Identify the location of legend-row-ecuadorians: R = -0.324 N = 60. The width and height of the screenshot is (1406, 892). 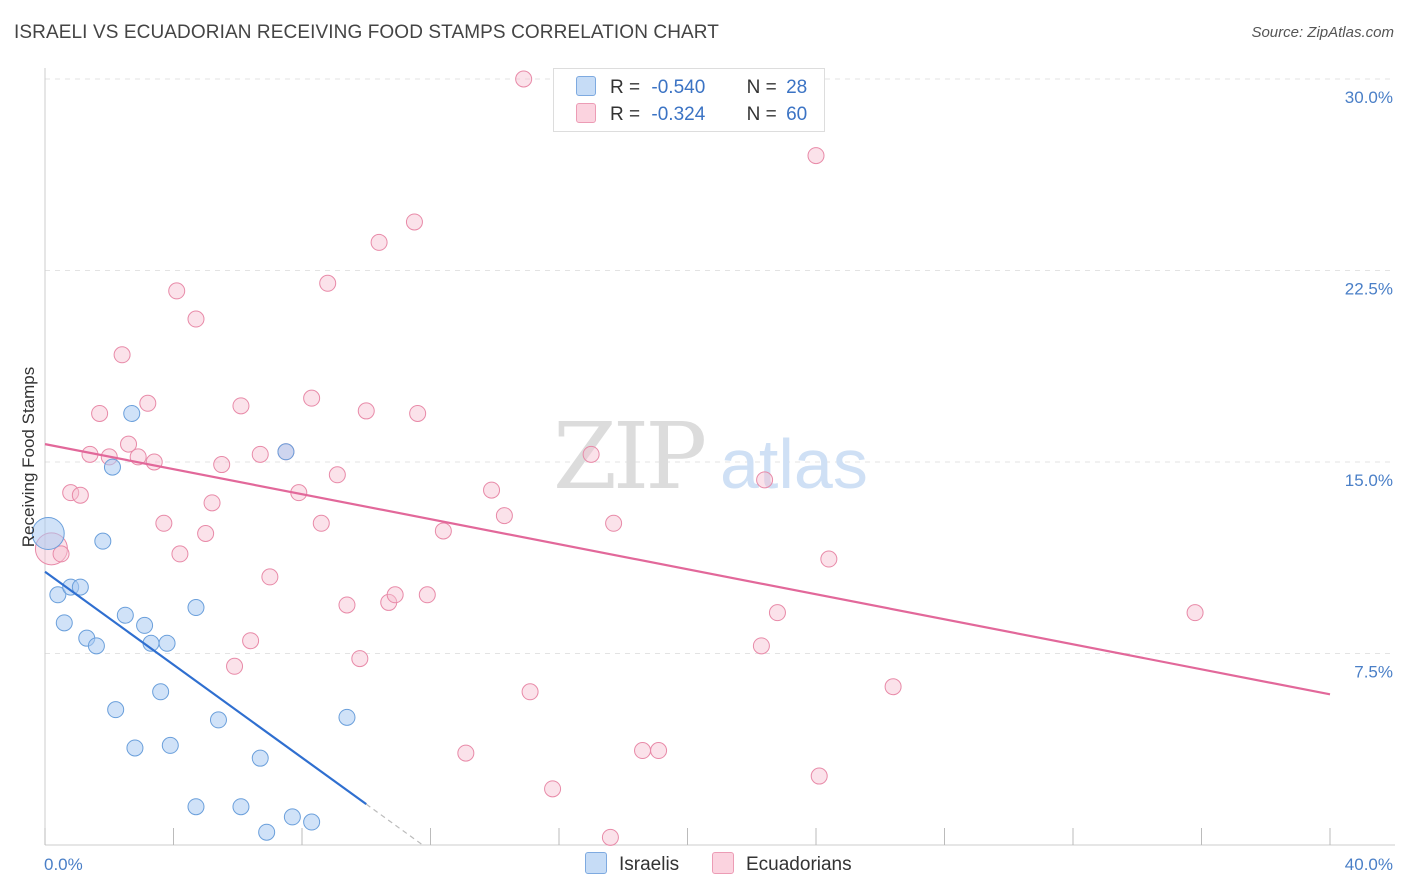
(691, 115).